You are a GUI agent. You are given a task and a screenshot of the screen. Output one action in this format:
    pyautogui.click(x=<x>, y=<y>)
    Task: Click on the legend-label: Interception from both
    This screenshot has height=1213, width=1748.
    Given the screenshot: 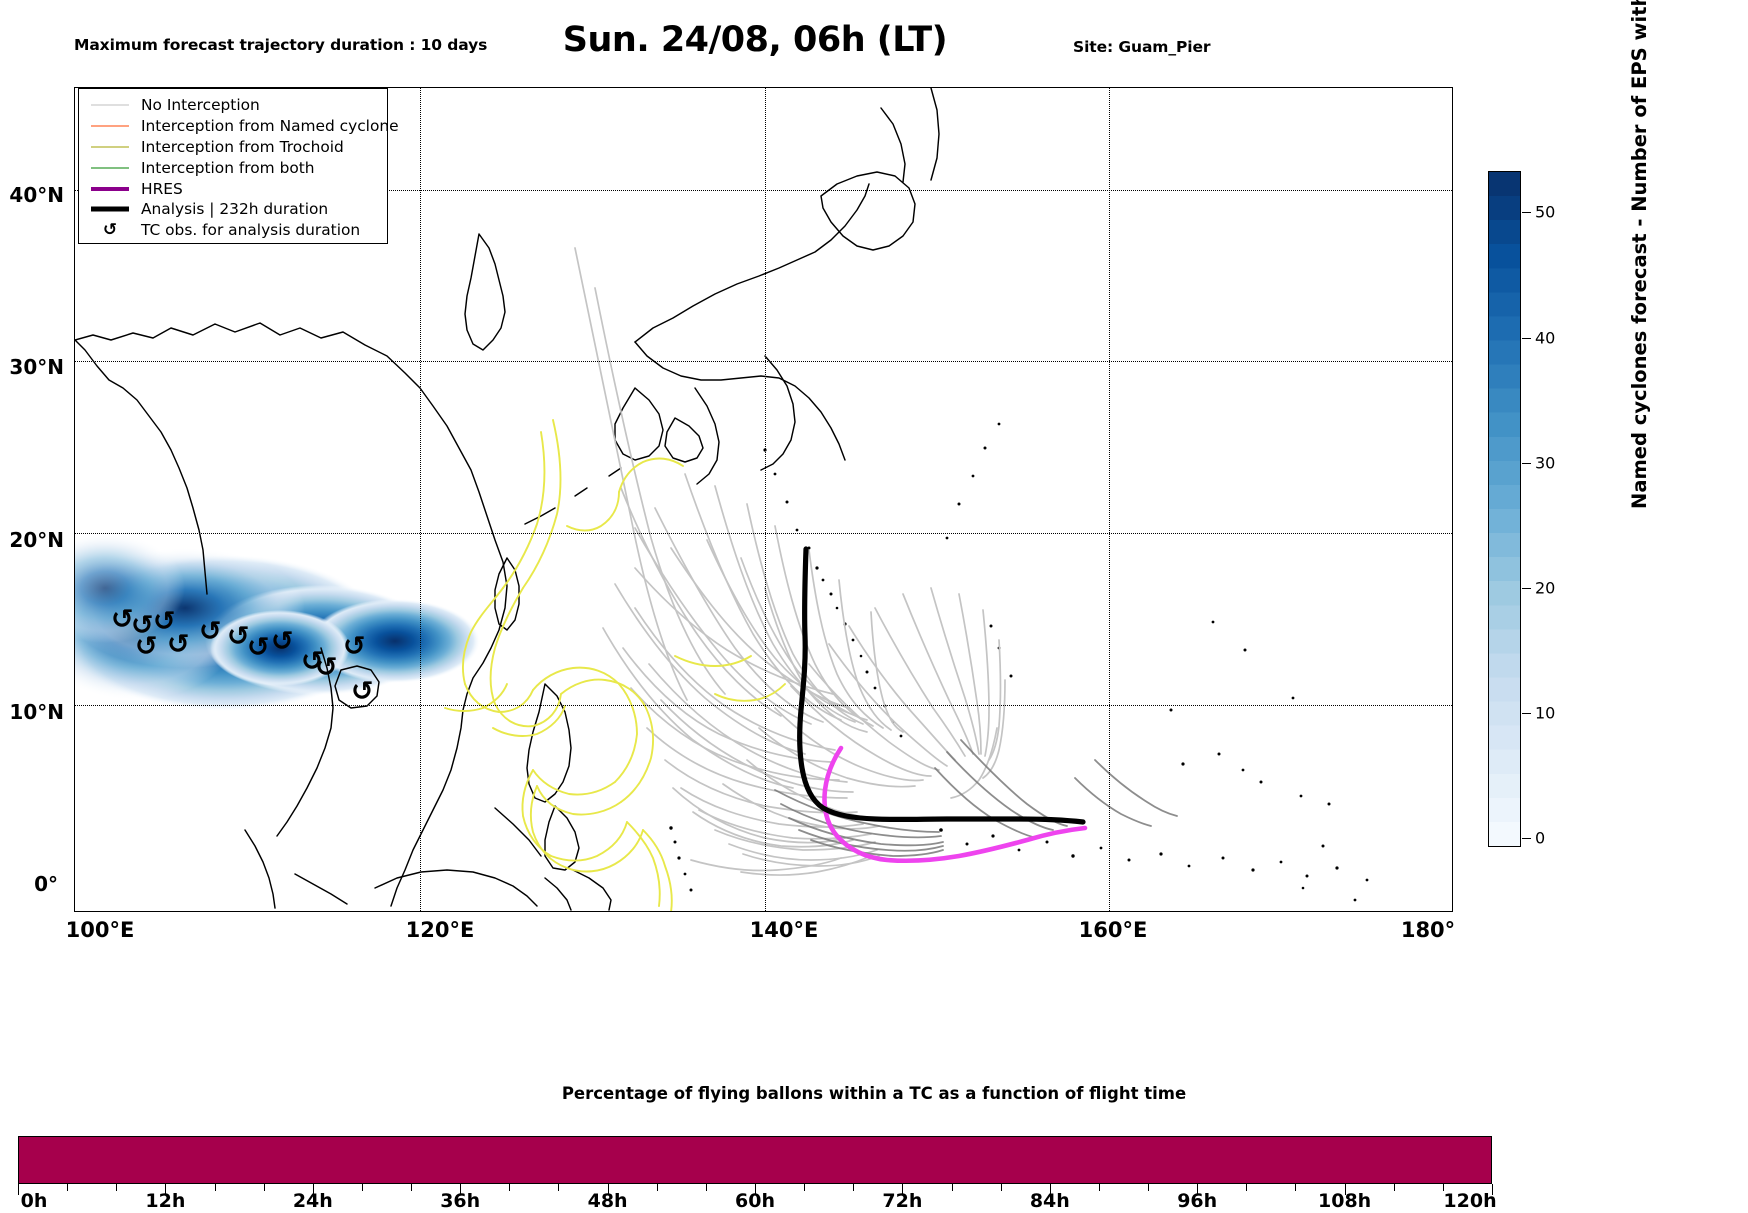 What is the action you would take?
    pyautogui.click(x=228, y=167)
    